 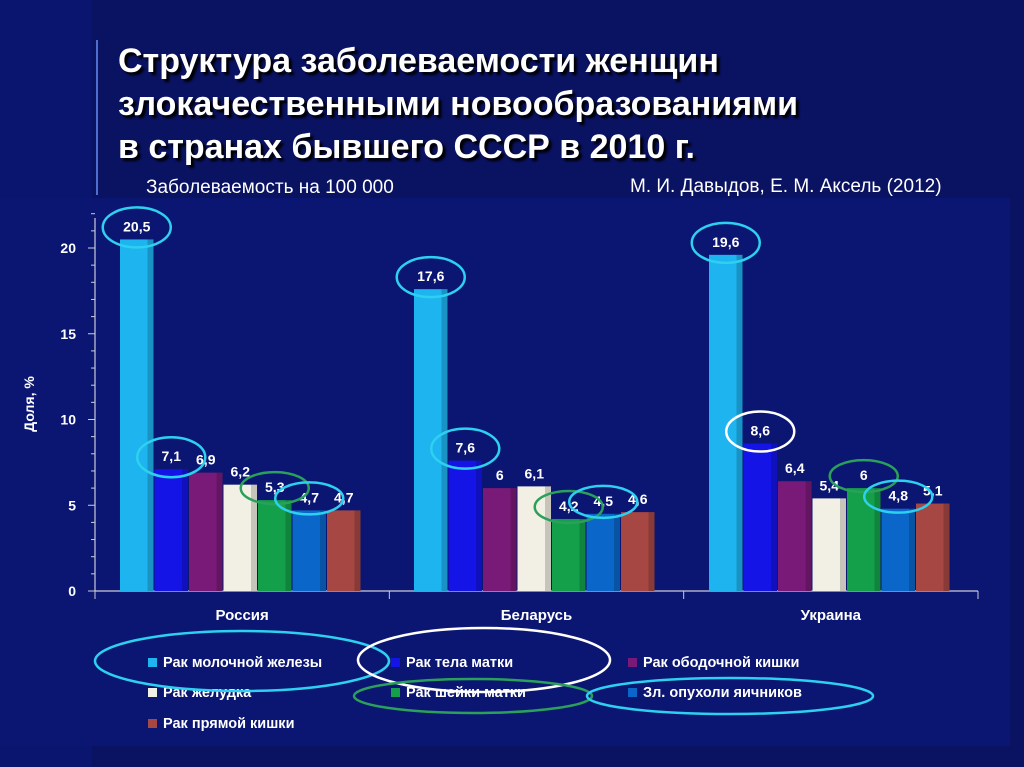 What do you see at coordinates (242, 615) in the screenshot?
I see `x-tick-label: Россия` at bounding box center [242, 615].